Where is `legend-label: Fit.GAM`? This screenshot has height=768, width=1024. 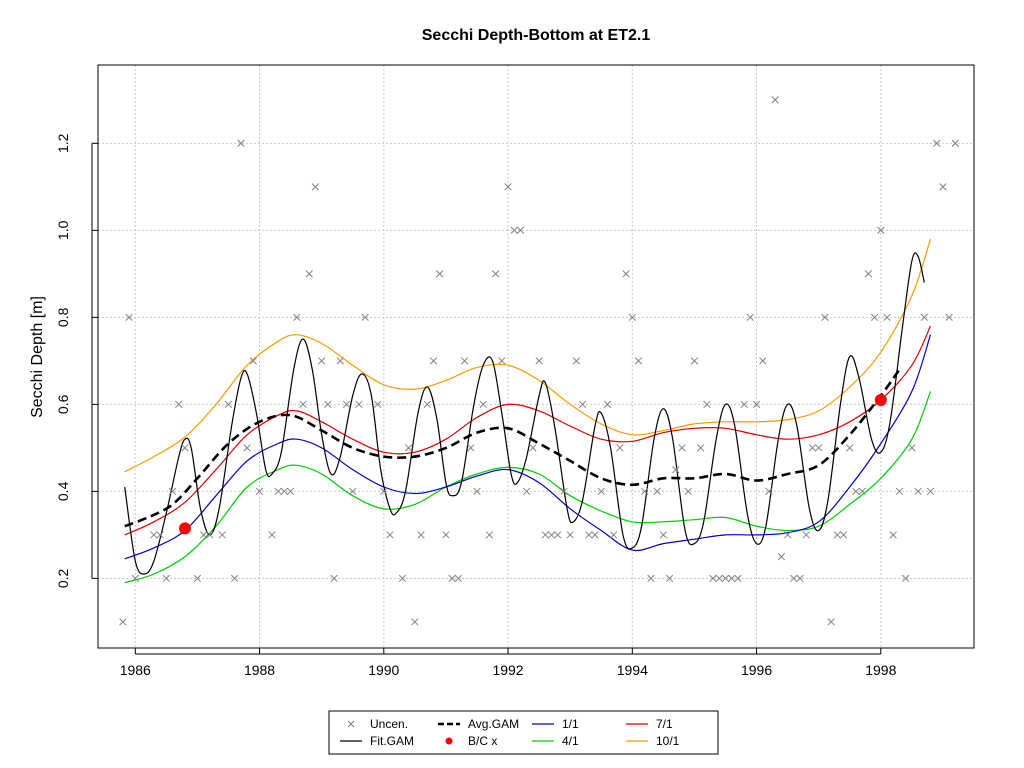
legend-label: Fit.GAM is located at coordinates (392, 741).